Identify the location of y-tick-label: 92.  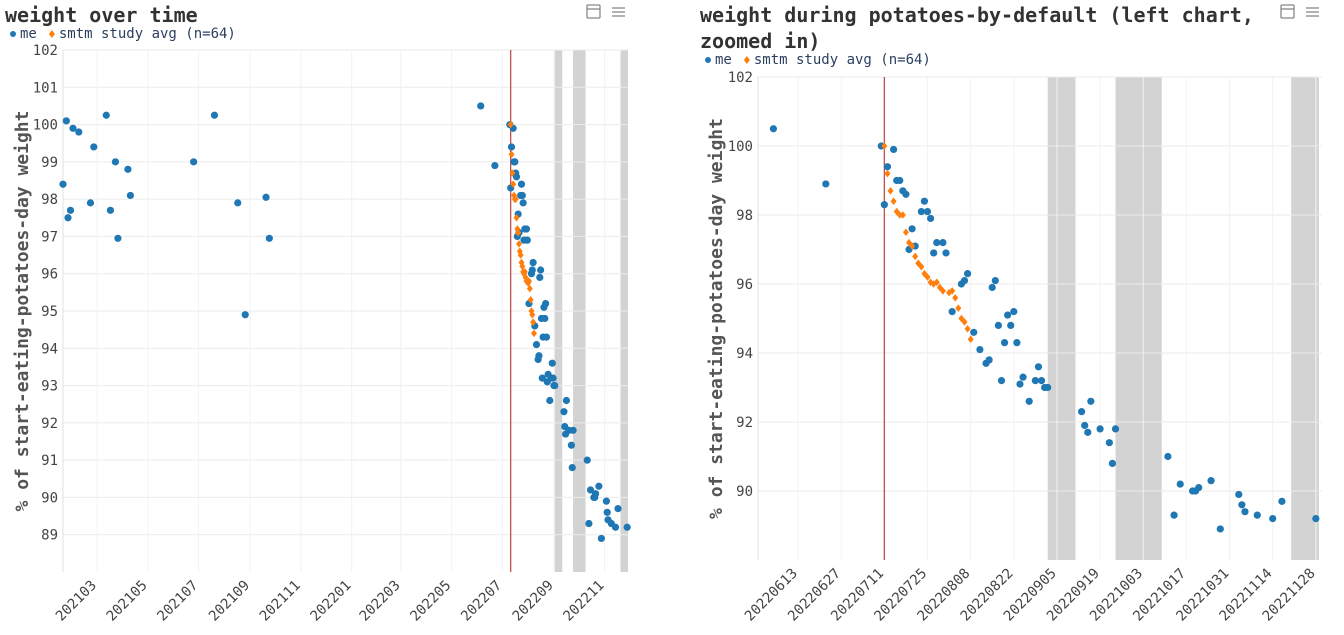
(49, 424).